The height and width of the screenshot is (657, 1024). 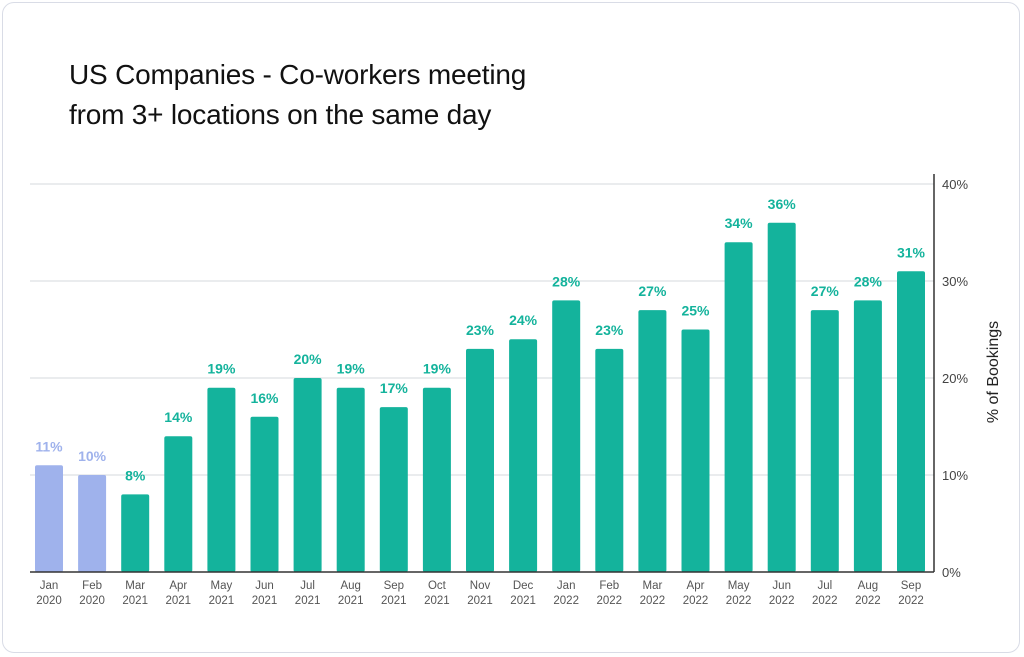 I want to click on x-tick-label-month: Oct, so click(x=437, y=586).